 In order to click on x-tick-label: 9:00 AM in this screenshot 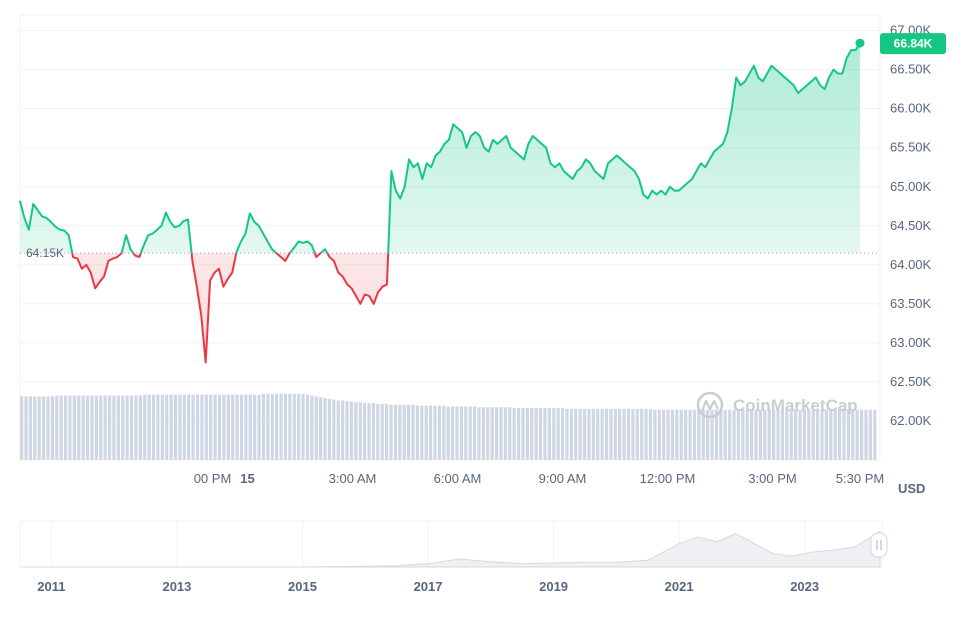, I will do `click(563, 478)`.